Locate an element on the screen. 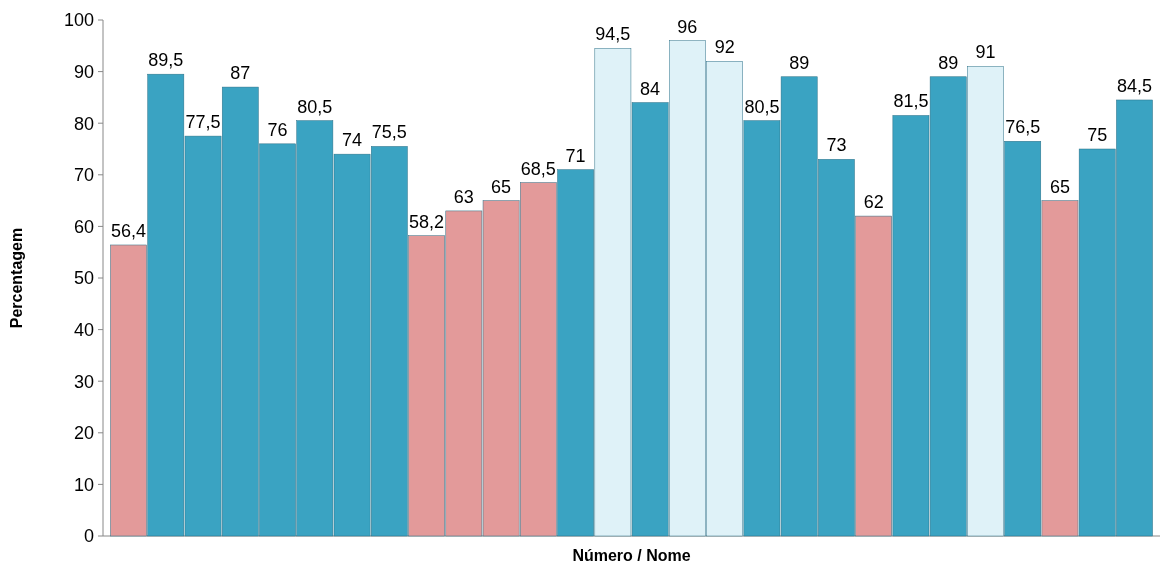 The image size is (1174, 569). y-tick-label: 40 is located at coordinates (83, 329).